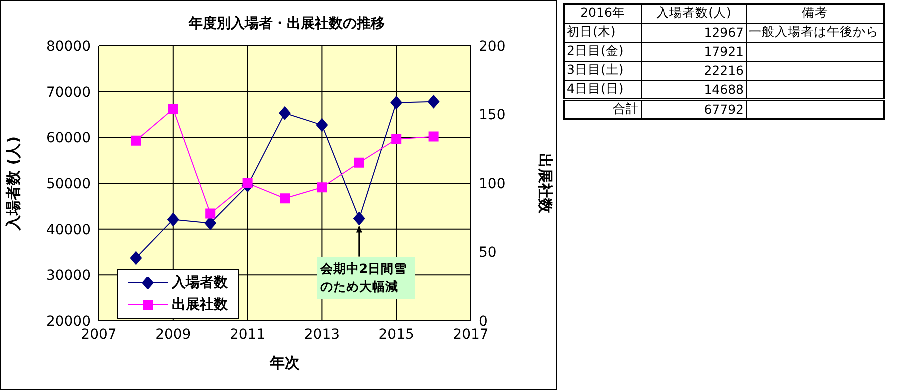 Image resolution: width=904 pixels, height=390 pixels. What do you see at coordinates (492, 46) in the screenshot?
I see `y2-tick-label: 200` at bounding box center [492, 46].